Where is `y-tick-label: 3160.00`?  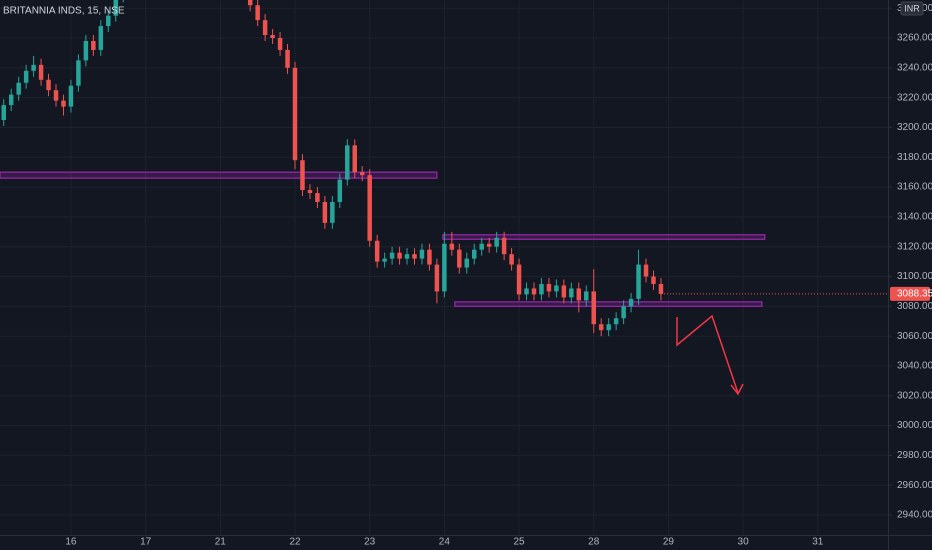 y-tick-label: 3160.00 is located at coordinates (914, 187).